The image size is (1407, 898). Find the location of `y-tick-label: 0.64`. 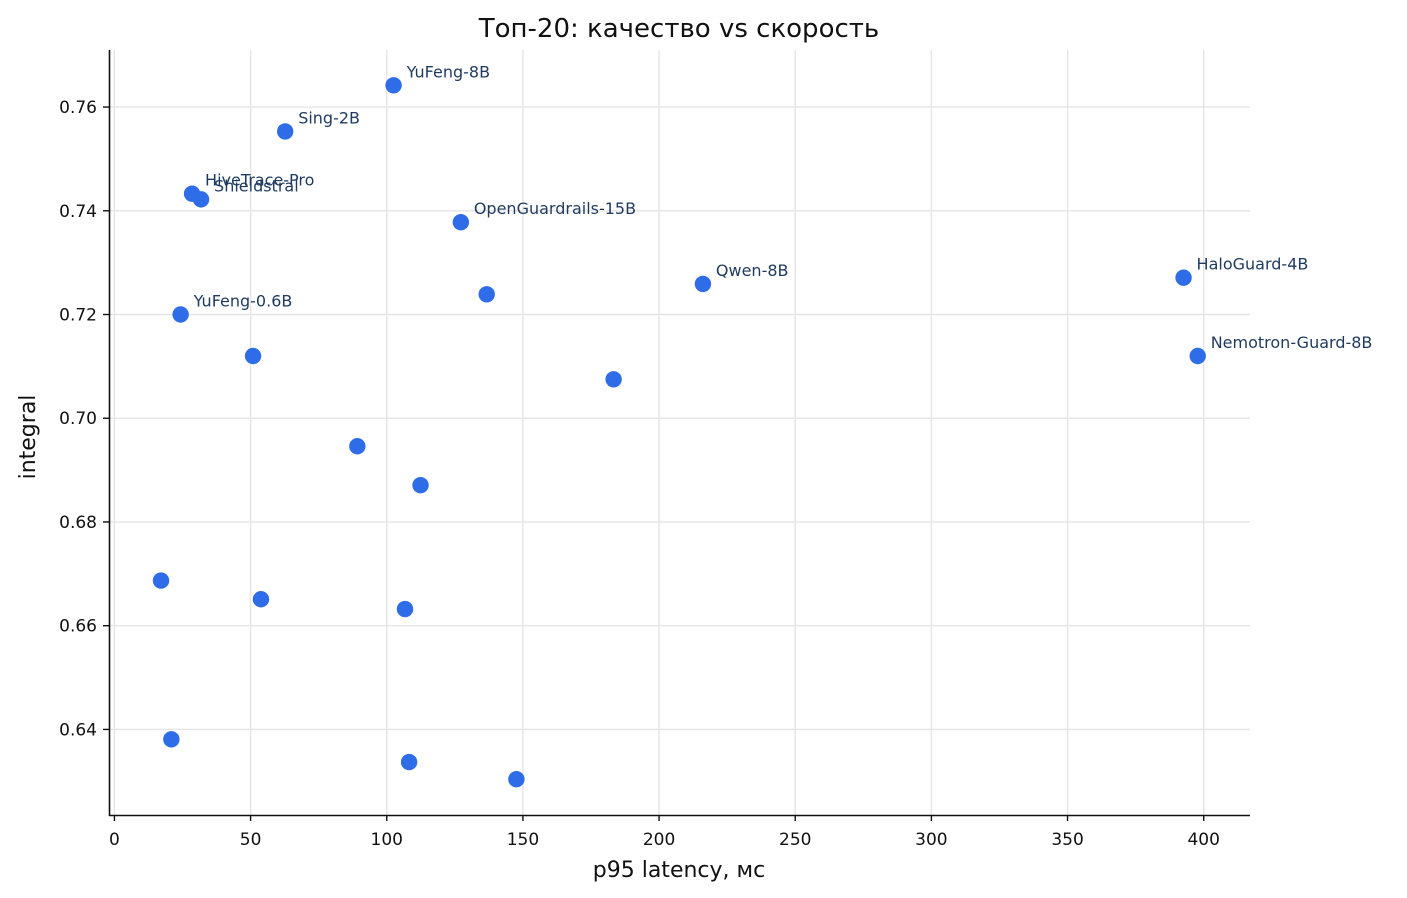

y-tick-label: 0.64 is located at coordinates (78, 730).